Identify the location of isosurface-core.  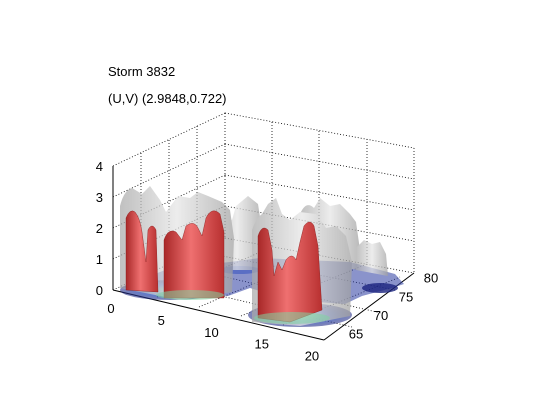
(224, 266).